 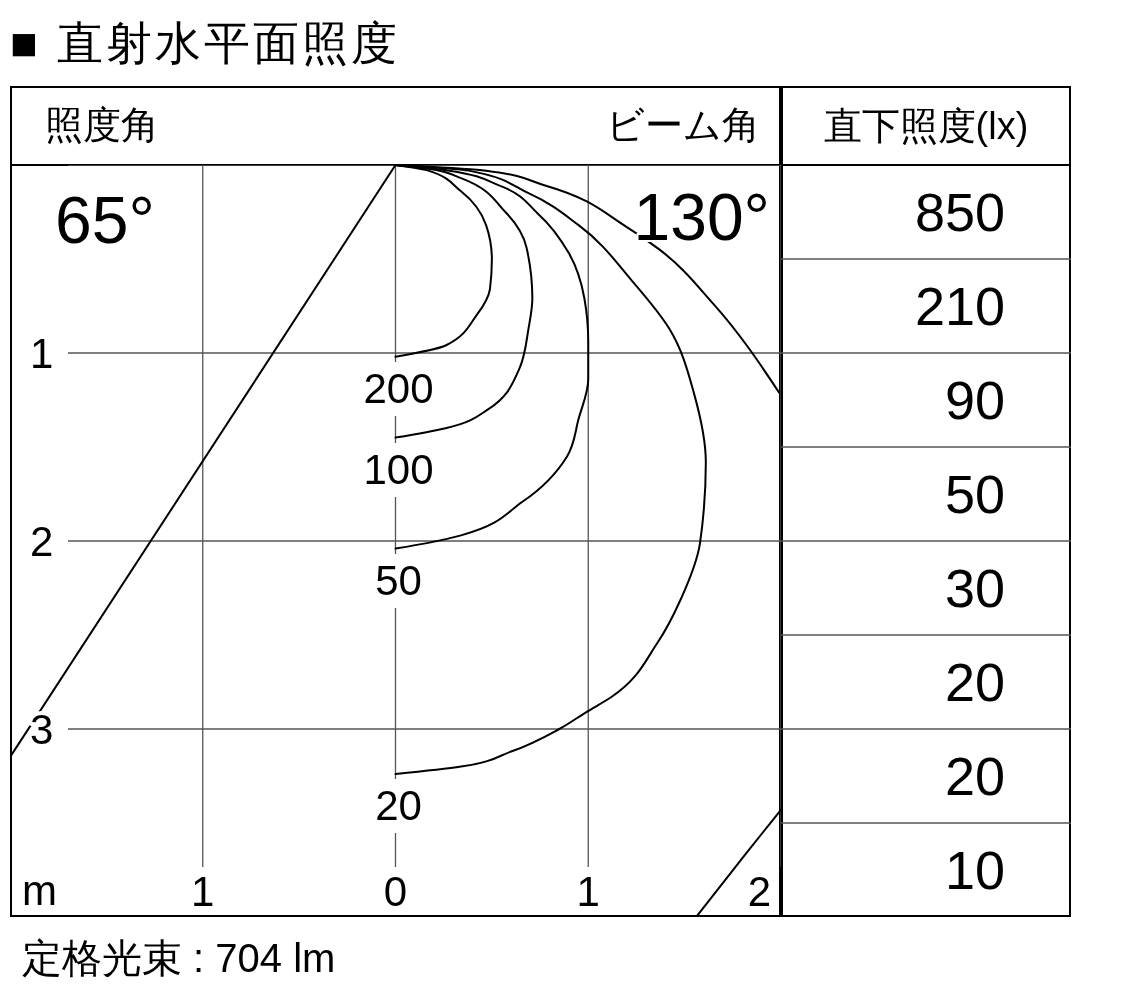 What do you see at coordinates (959, 212) in the screenshot?
I see `data-label: 850` at bounding box center [959, 212].